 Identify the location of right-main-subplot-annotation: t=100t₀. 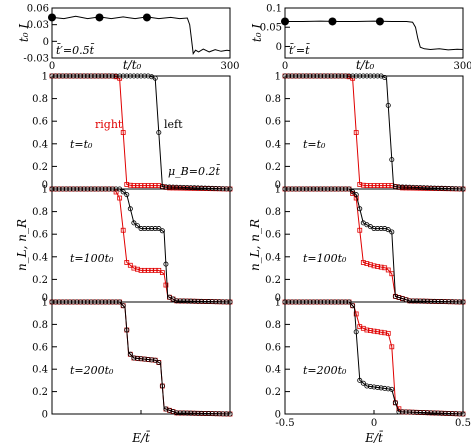
(325, 258).